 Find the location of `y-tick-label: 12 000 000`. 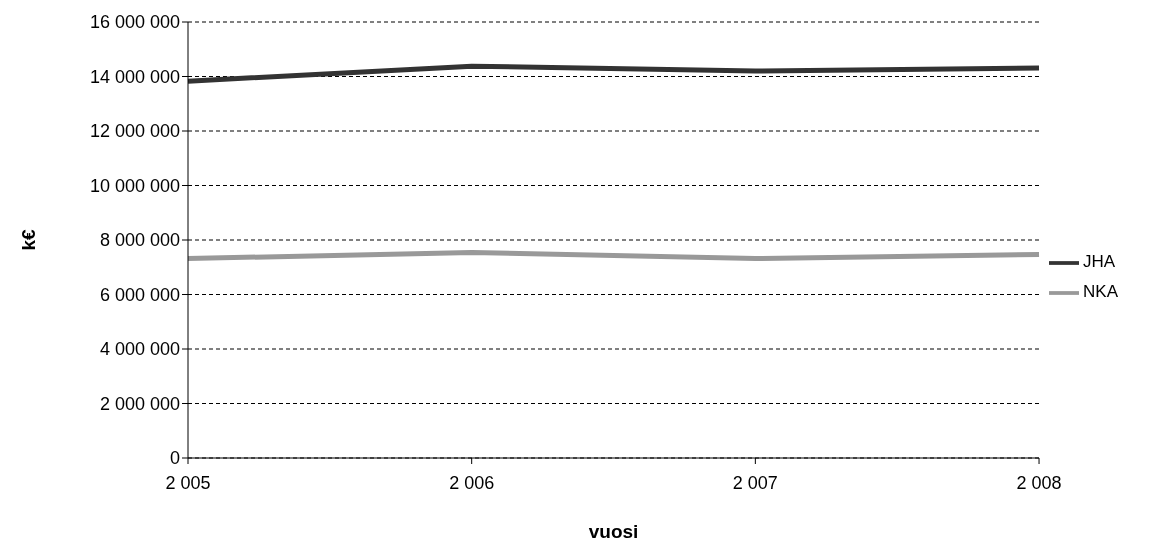

y-tick-label: 12 000 000 is located at coordinates (134, 131).